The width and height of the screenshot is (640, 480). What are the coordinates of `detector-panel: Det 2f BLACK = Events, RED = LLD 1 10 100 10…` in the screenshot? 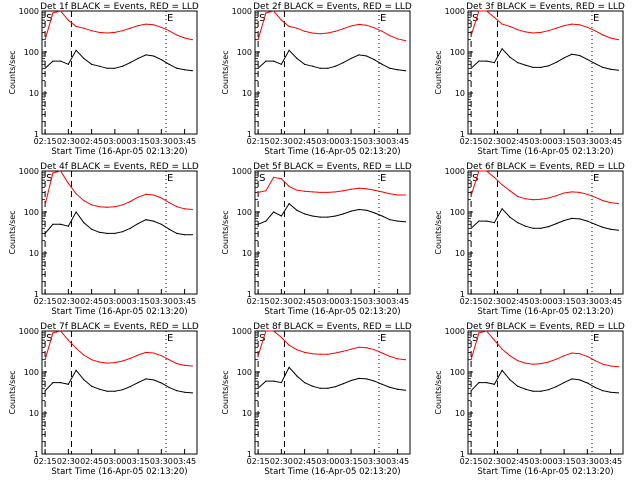 It's located at (316, 79).